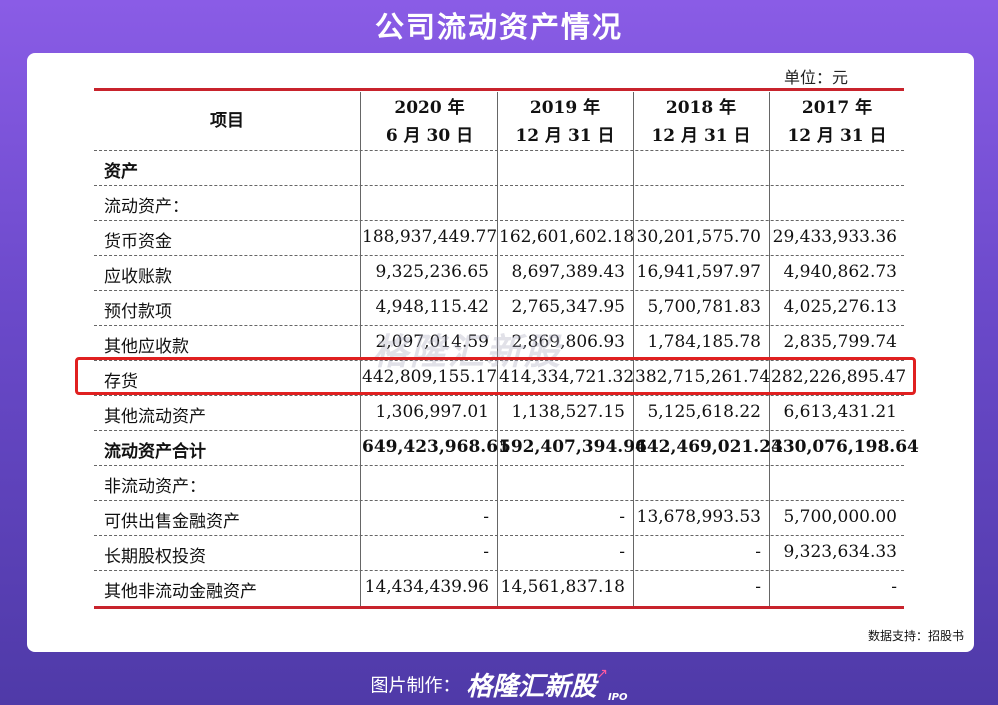 The width and height of the screenshot is (998, 705). Describe the element at coordinates (840, 307) in the screenshot. I see `table-cell: 4,025,276.13` at that location.